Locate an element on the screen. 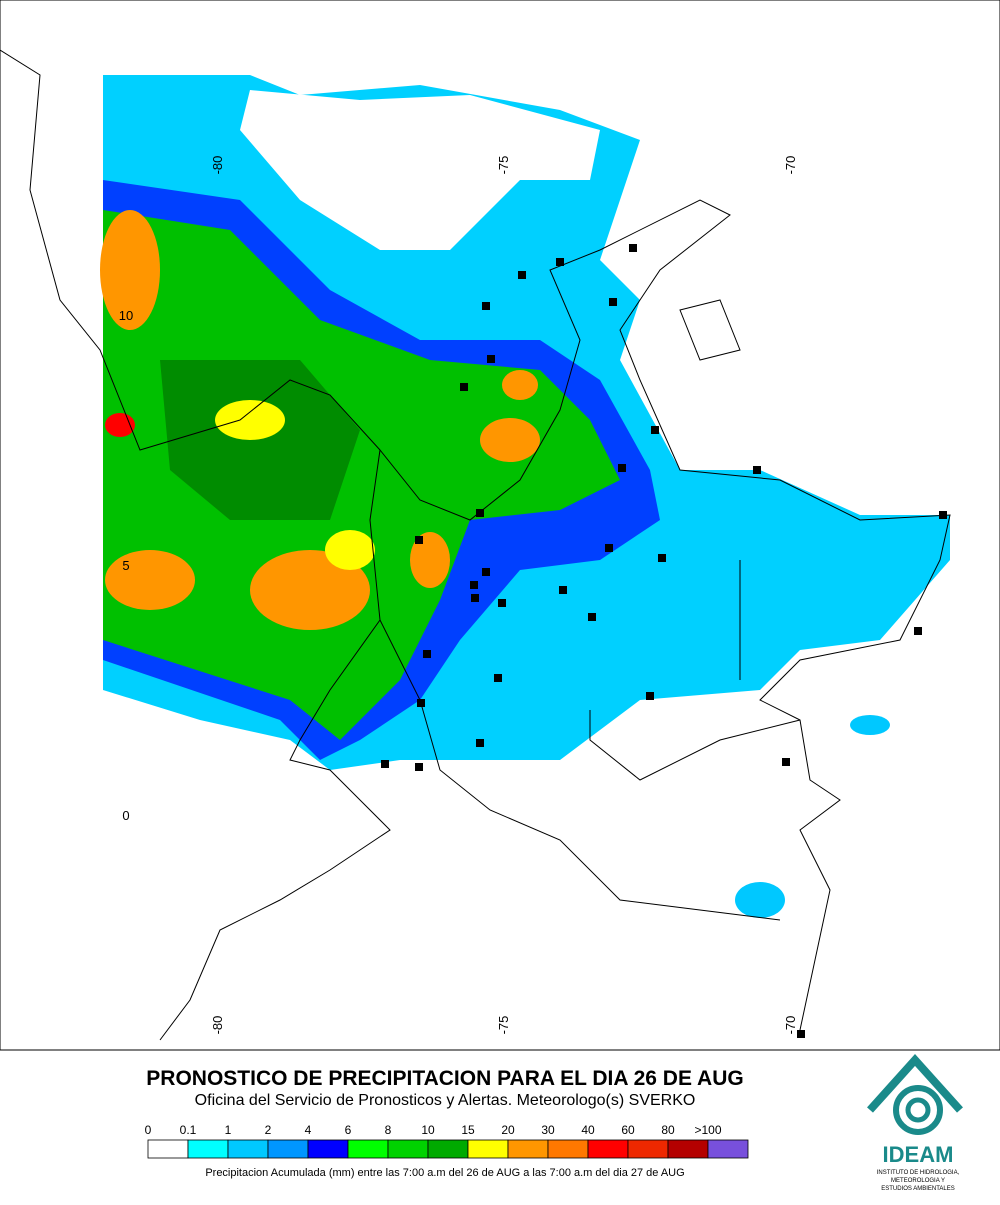 The height and width of the screenshot is (1205, 1000). heavy-rain-core is located at coordinates (260, 440).